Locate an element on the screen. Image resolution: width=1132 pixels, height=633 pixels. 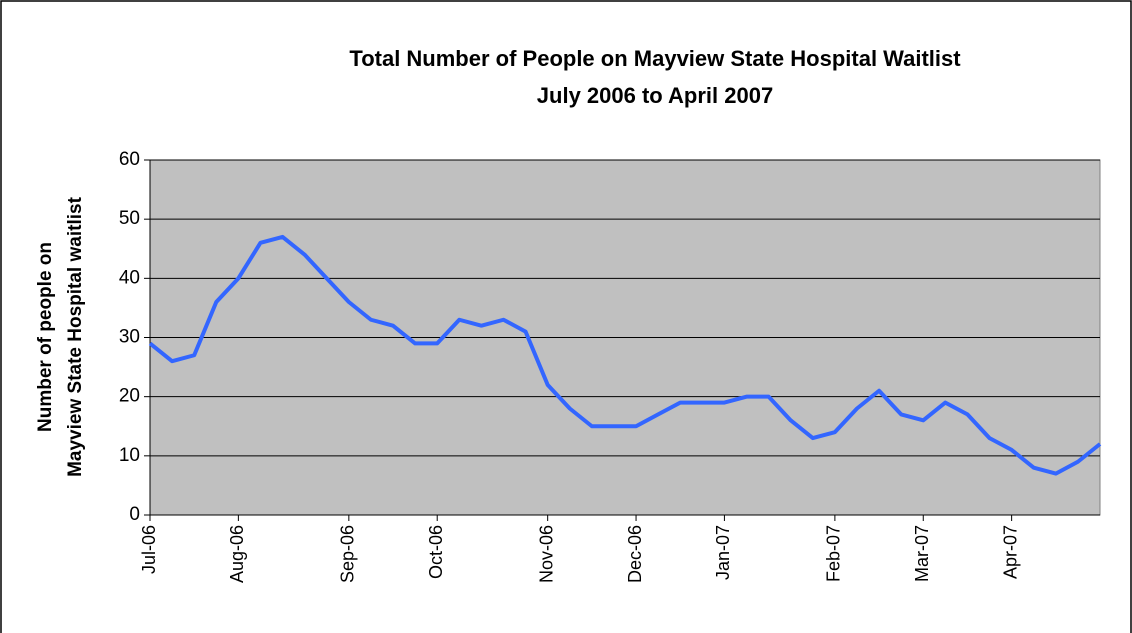
y-tick-label: 50 is located at coordinates (129, 218).